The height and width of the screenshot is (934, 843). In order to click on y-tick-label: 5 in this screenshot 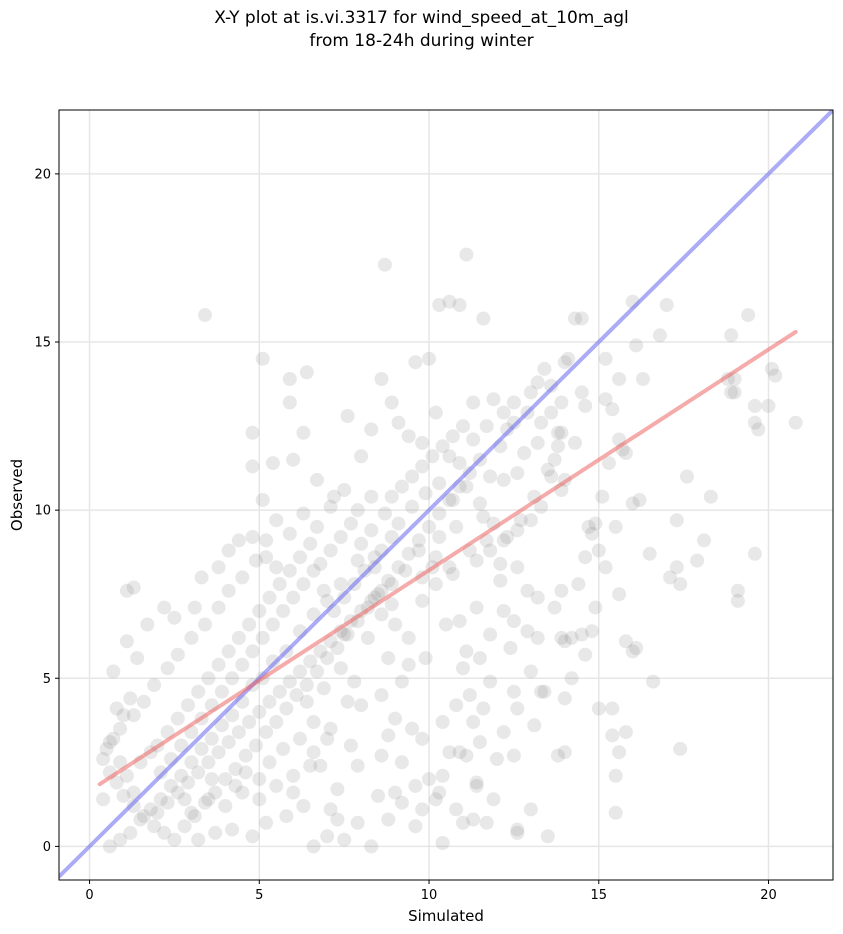, I will do `click(47, 679)`.